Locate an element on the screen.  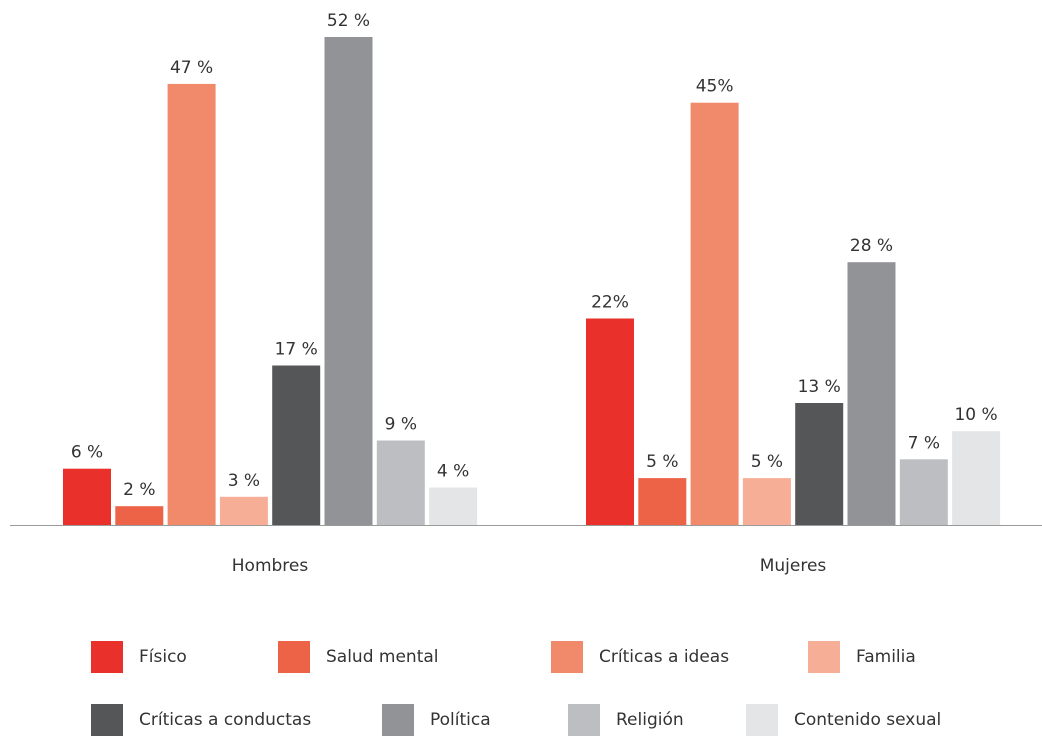
bar-mujeres-criticas-a-conductas is located at coordinates (819, 464).